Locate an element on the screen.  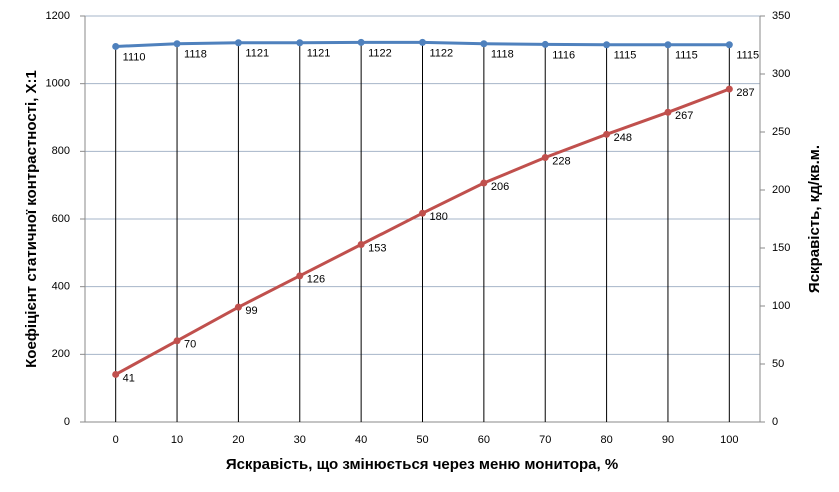
x-tick-label: 80 is located at coordinates (606, 440).